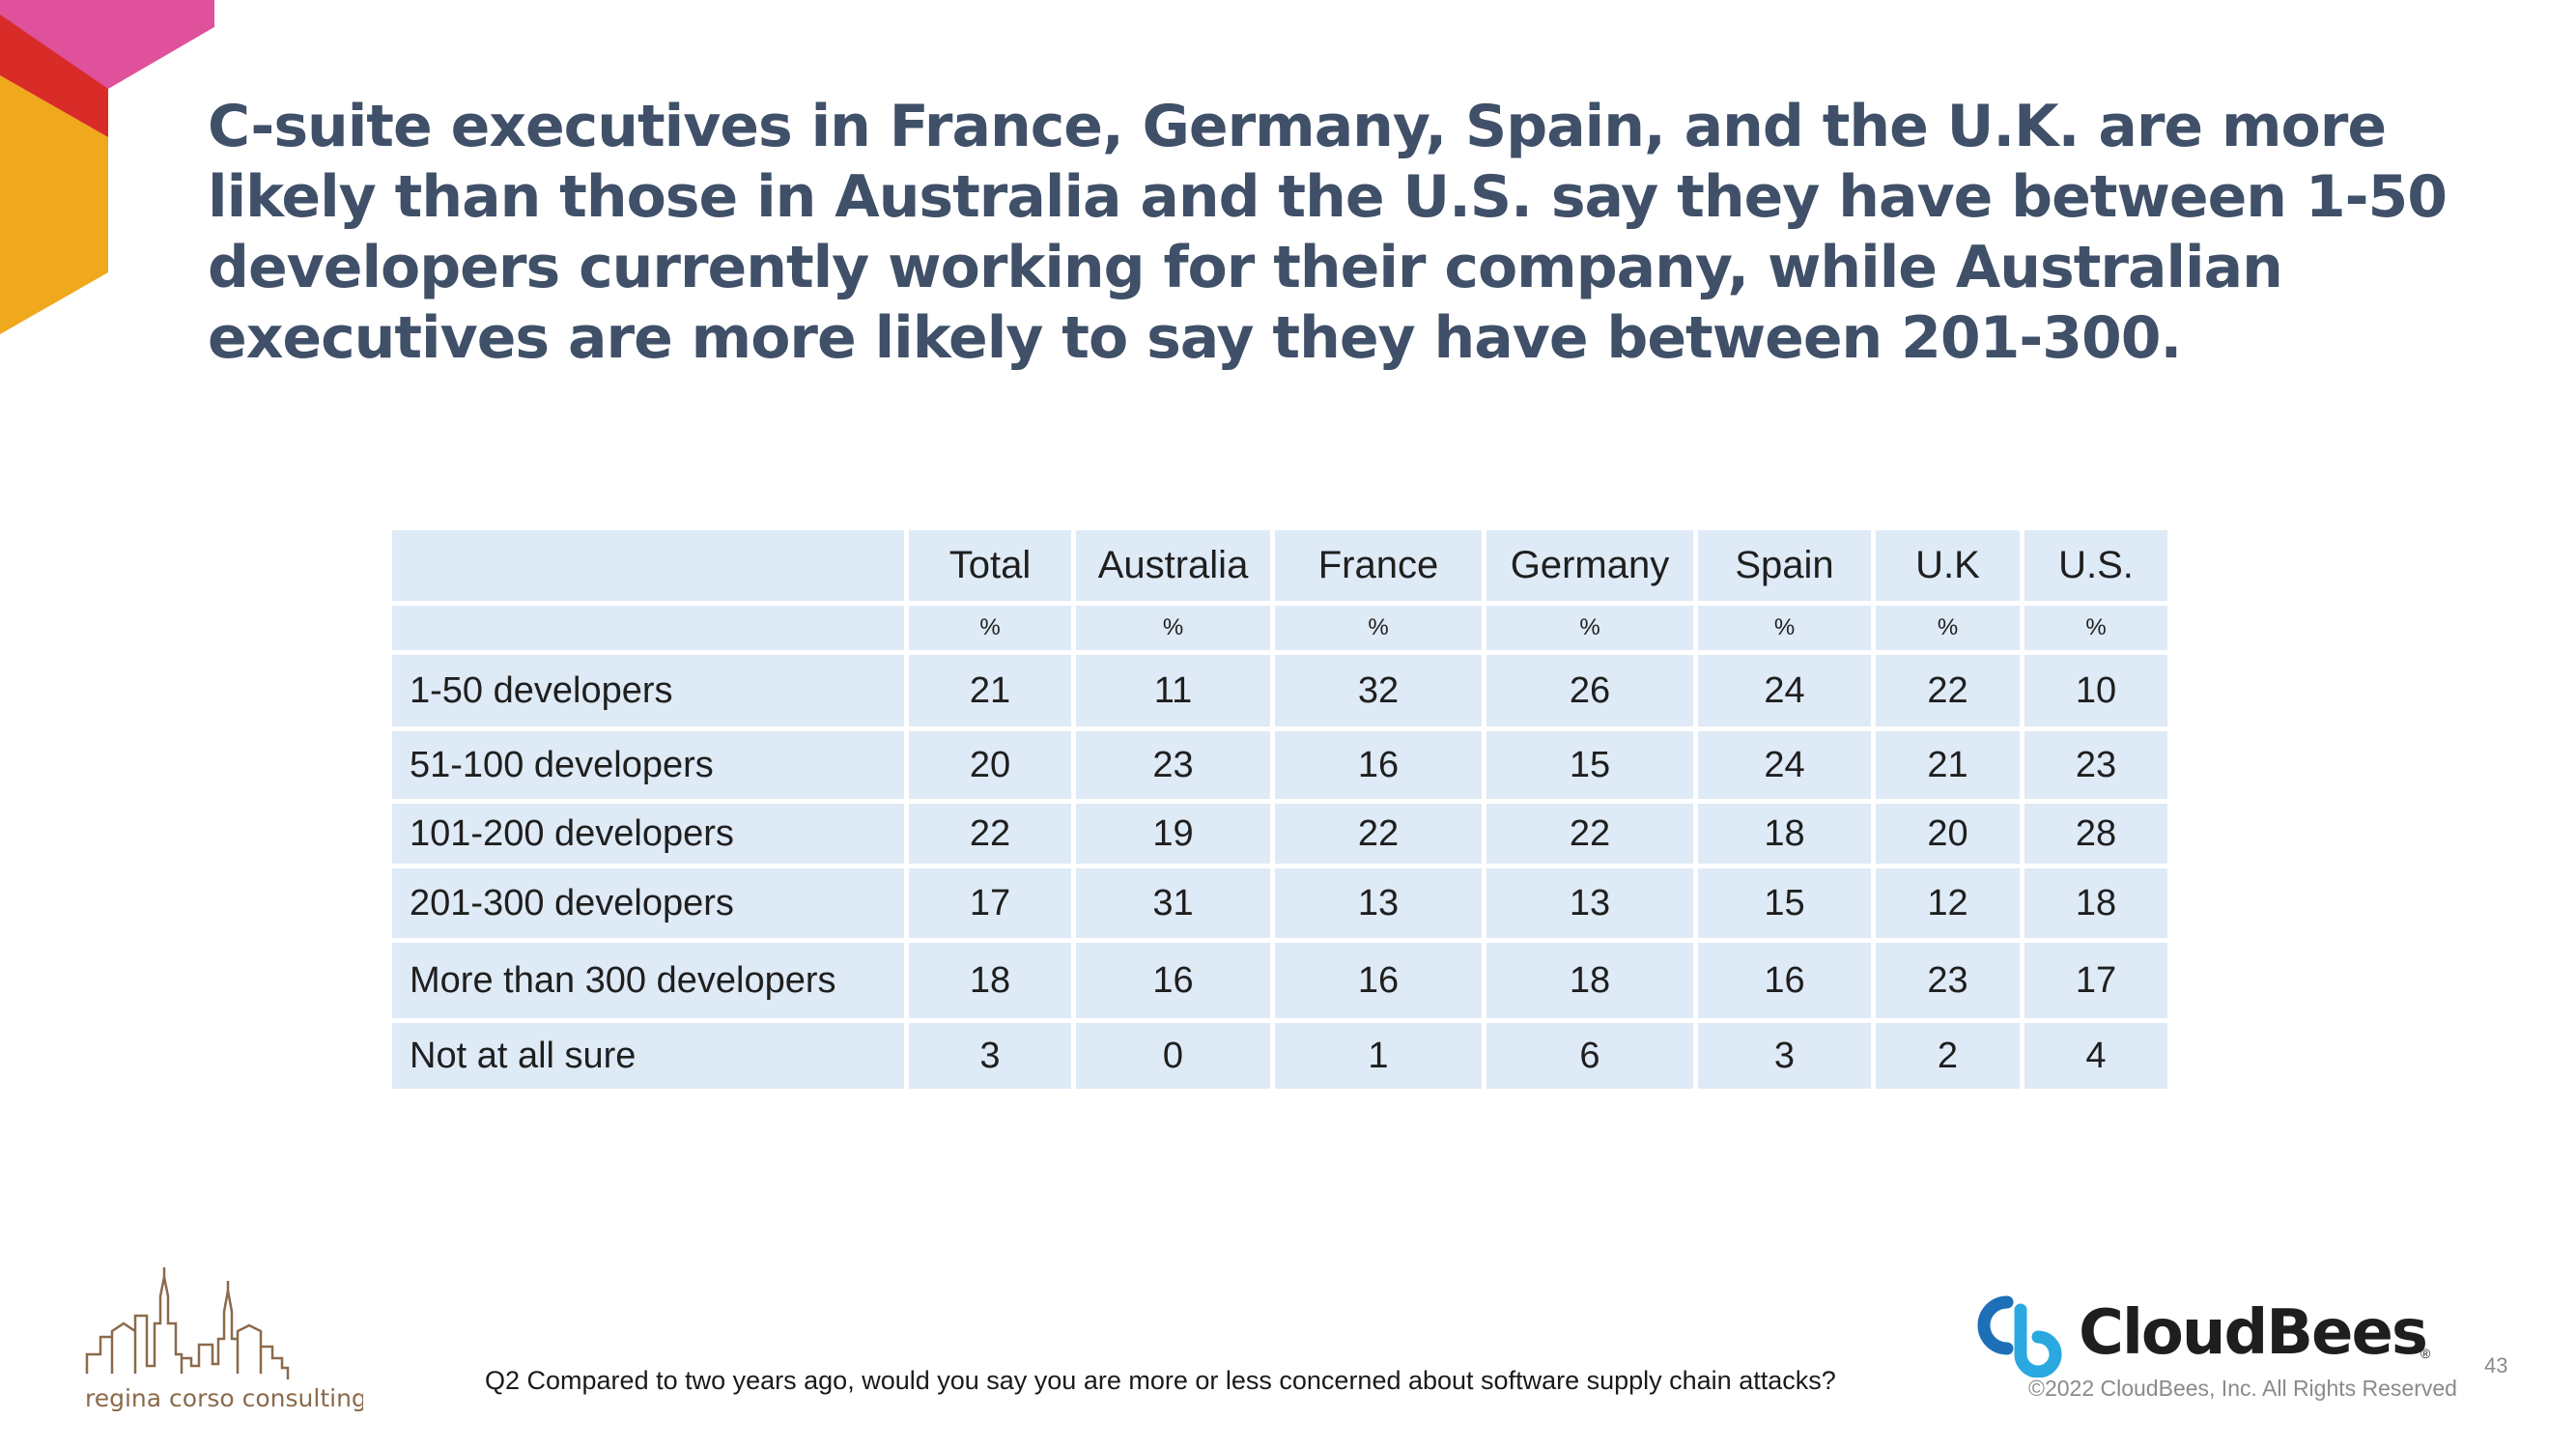 The height and width of the screenshot is (1449, 2576). Describe the element at coordinates (224, 1398) in the screenshot. I see `logo-rc-text: regina corso consulting` at that location.